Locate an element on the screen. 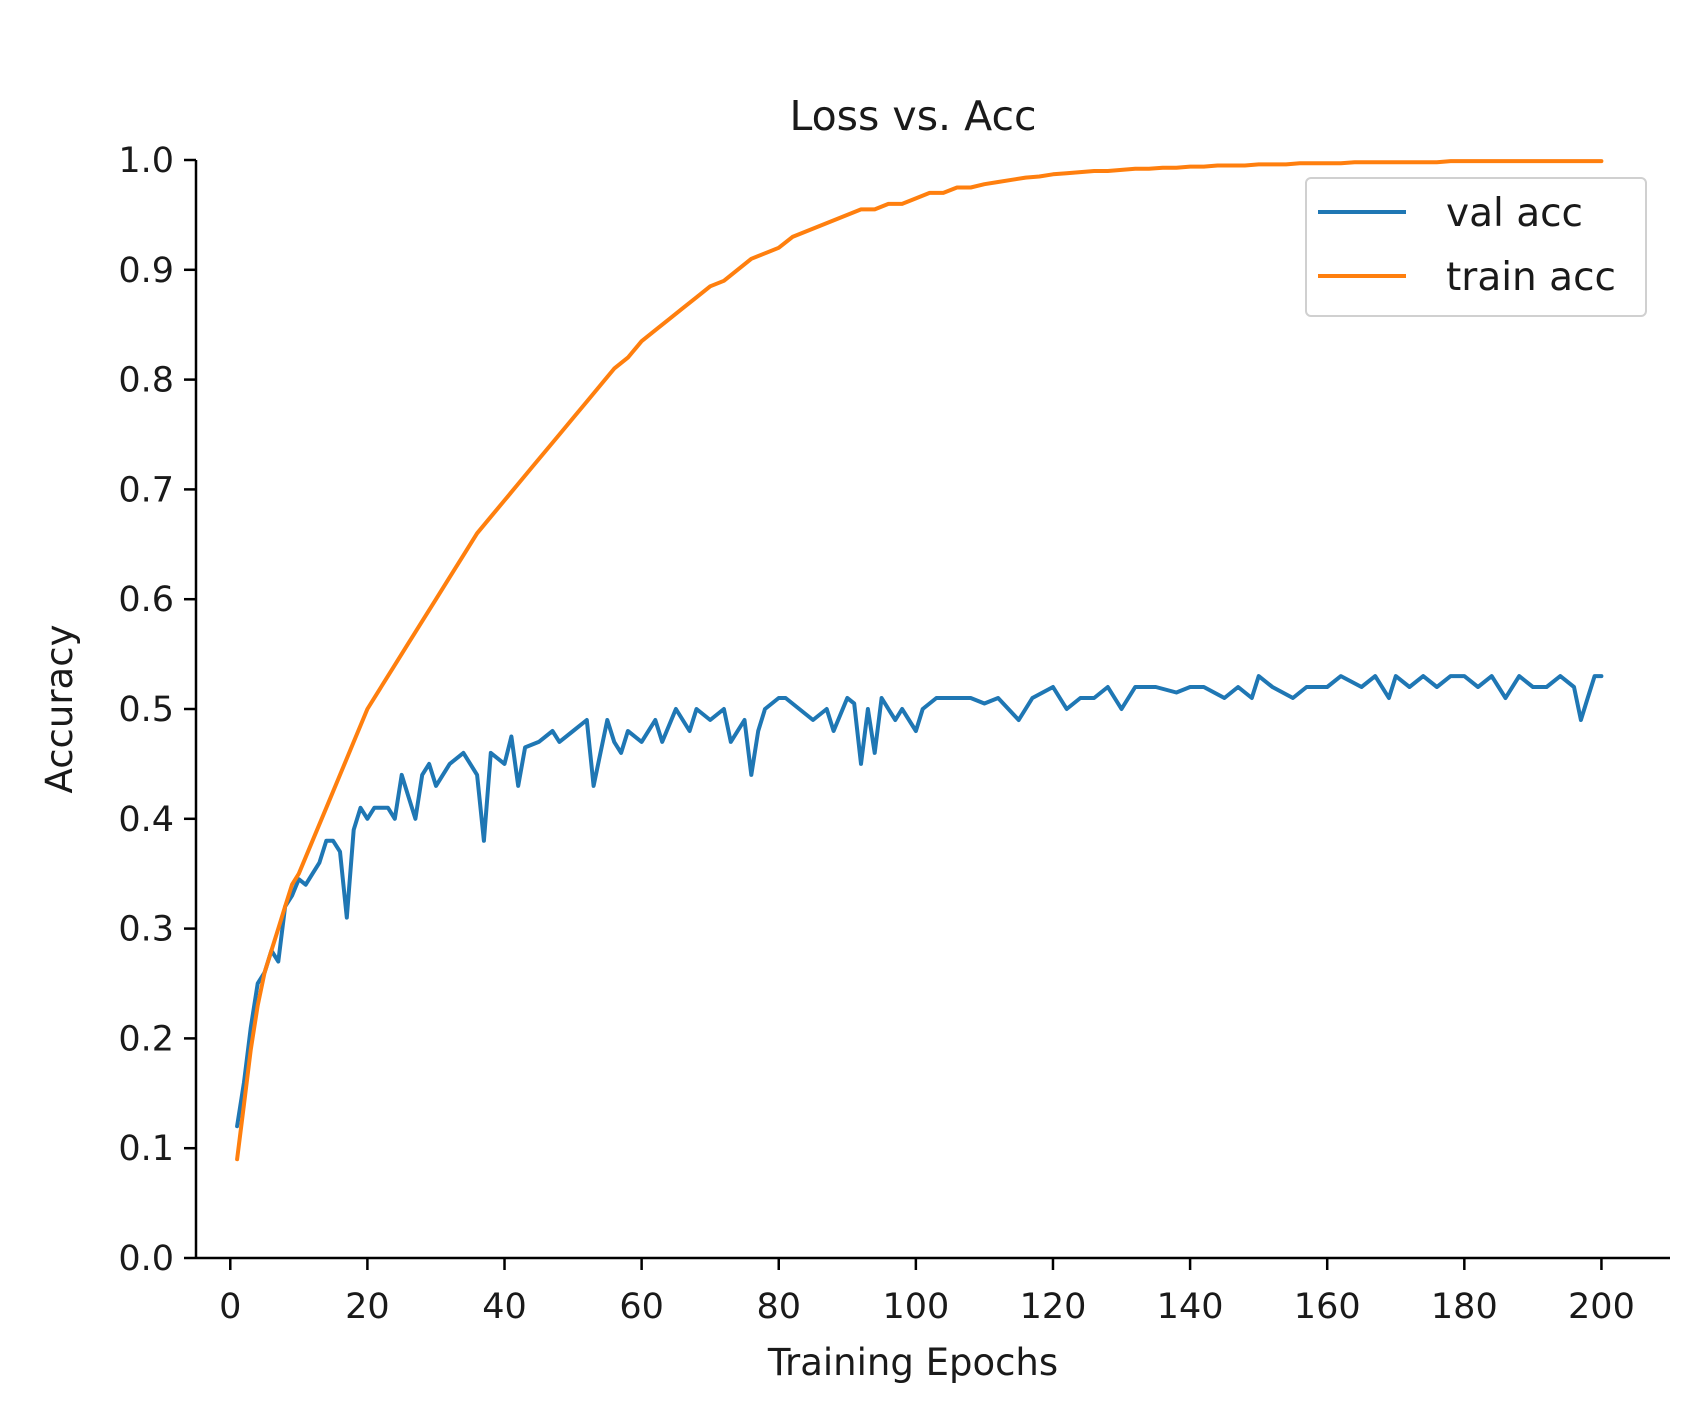  y-tick-label: 0.8 is located at coordinates (146, 381).